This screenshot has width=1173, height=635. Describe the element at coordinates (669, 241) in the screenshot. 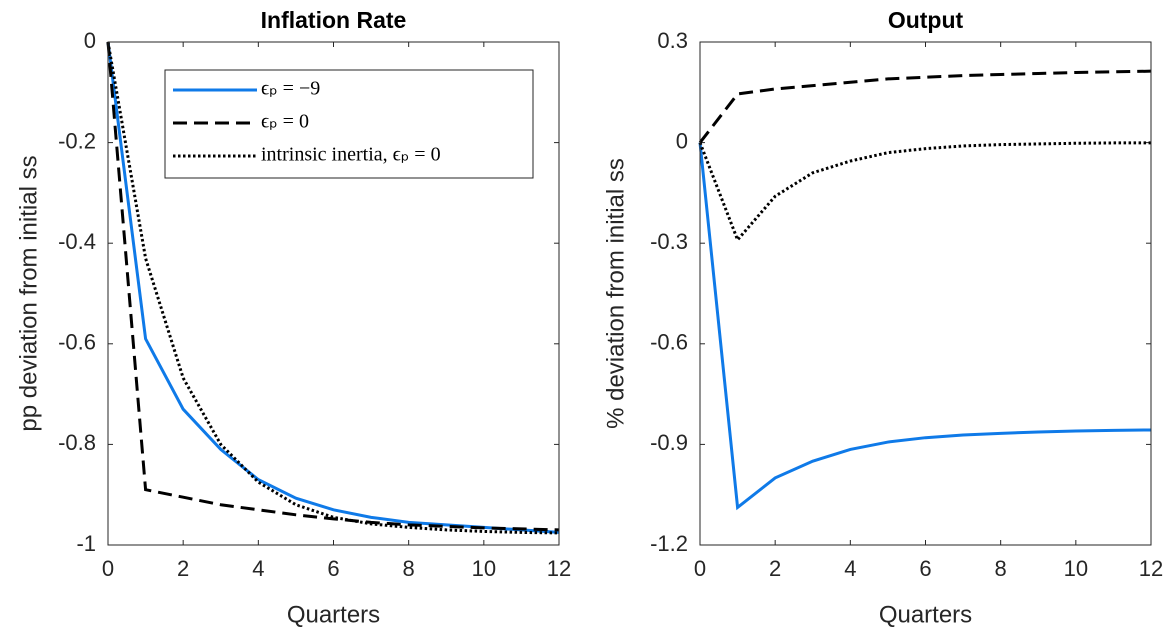

I see `y-tick-label: -0.3` at that location.